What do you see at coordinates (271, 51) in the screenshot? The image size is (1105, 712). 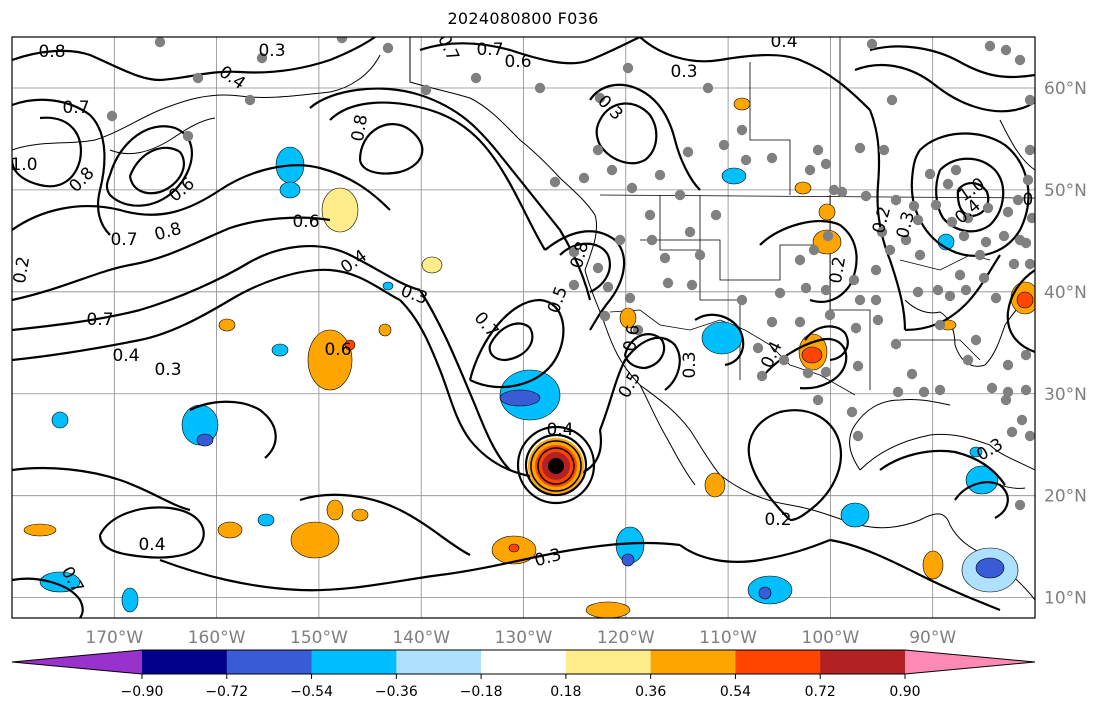 I see `contour-value-label: 0.3` at bounding box center [271, 51].